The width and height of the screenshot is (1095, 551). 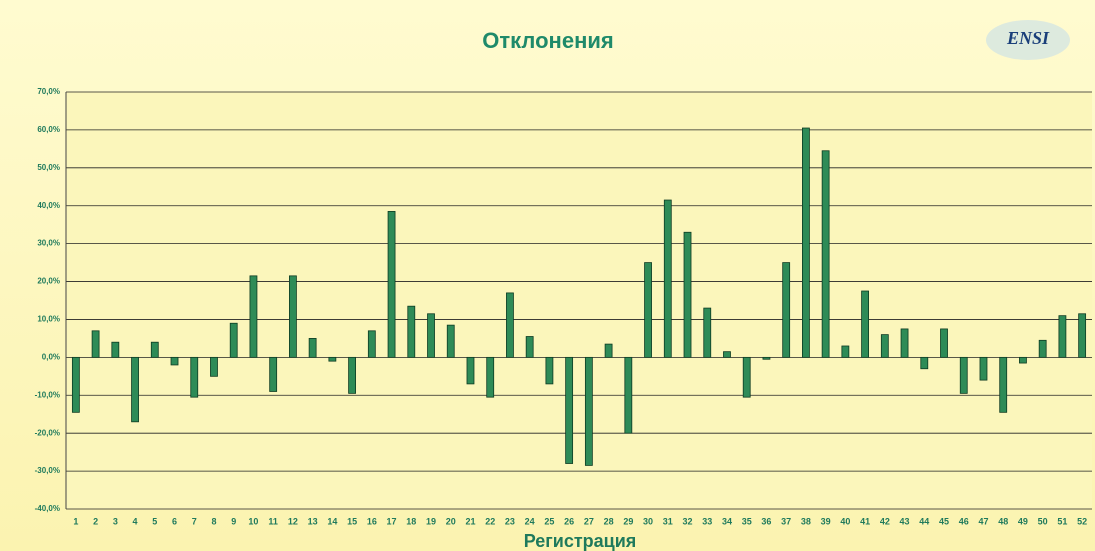 I want to click on x-tick-label: 7, so click(x=194, y=521).